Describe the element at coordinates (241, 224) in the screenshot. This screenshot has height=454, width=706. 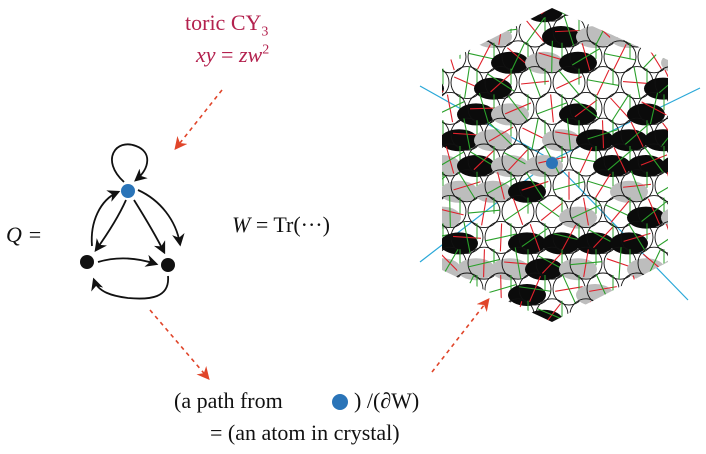
I see `superpotential-lhs: W` at that location.